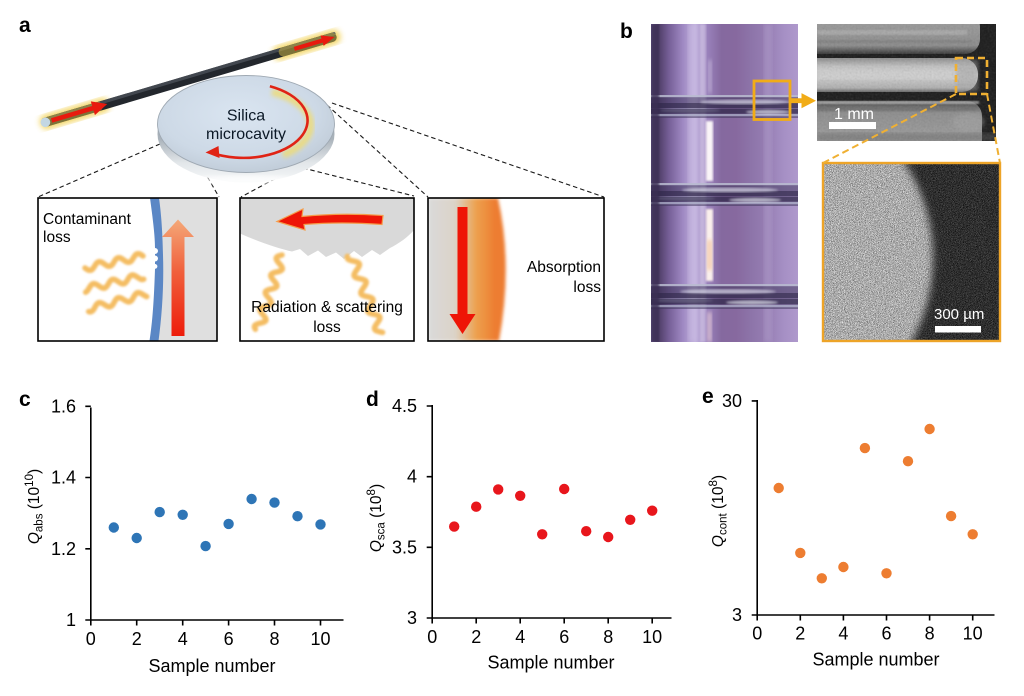 This screenshot has height=696, width=1024. Describe the element at coordinates (959, 314) in the screenshot. I see `svg-text: 300 µm` at that location.